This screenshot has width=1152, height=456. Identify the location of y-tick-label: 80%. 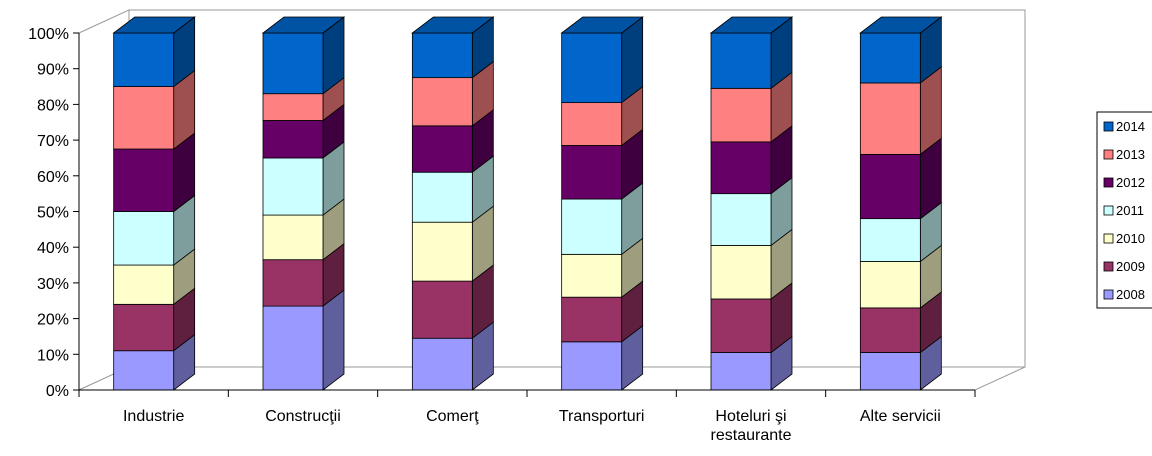
(53, 105).